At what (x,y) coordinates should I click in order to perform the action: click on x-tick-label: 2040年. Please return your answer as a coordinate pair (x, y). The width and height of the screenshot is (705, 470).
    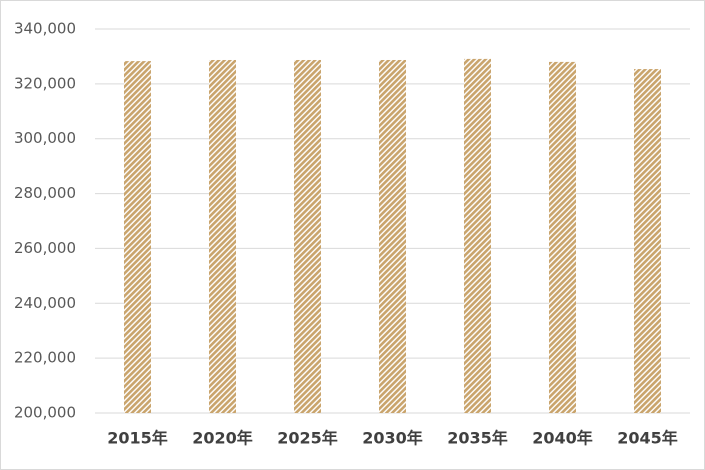
    Looking at the image, I should click on (562, 438).